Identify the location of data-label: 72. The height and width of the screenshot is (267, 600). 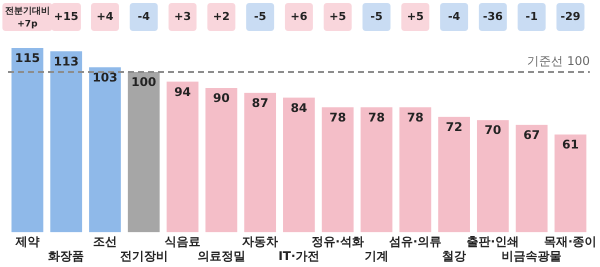
(454, 127).